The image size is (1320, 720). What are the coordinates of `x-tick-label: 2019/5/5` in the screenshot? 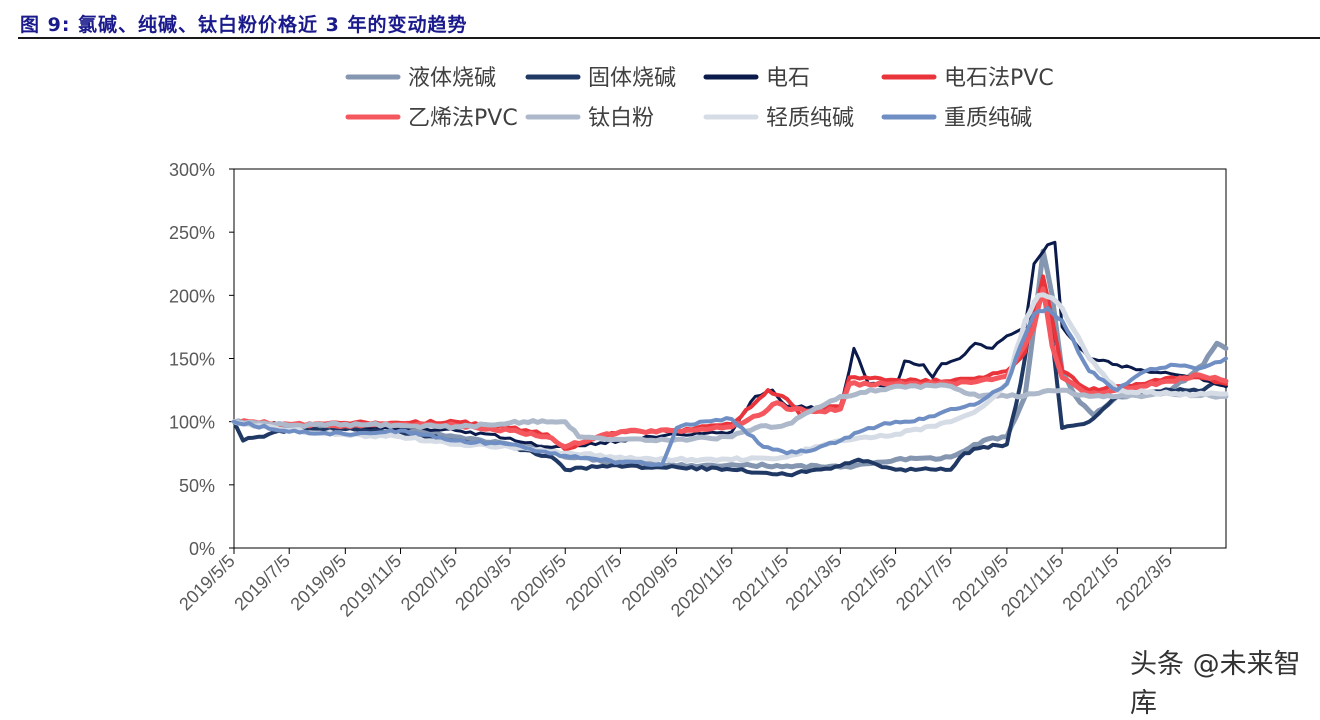 It's located at (207, 583).